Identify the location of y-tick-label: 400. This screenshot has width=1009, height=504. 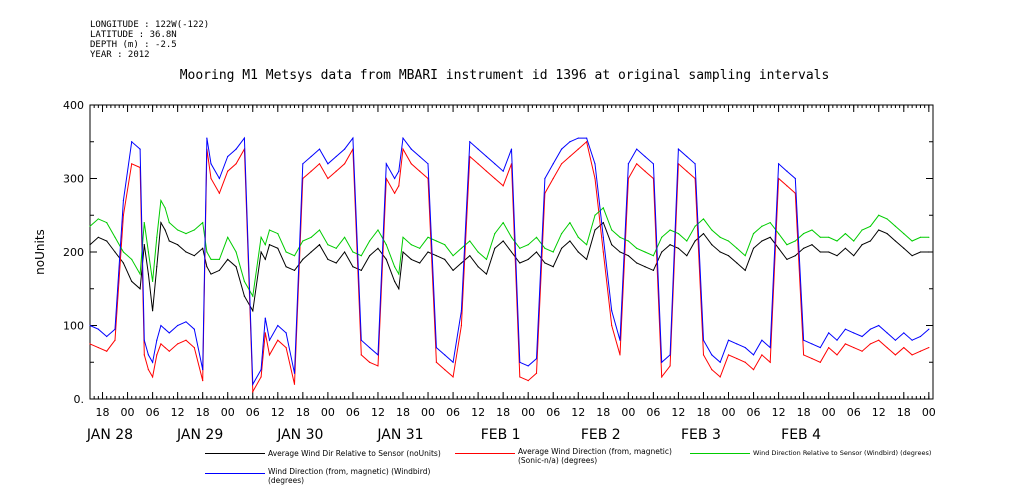
(73, 105).